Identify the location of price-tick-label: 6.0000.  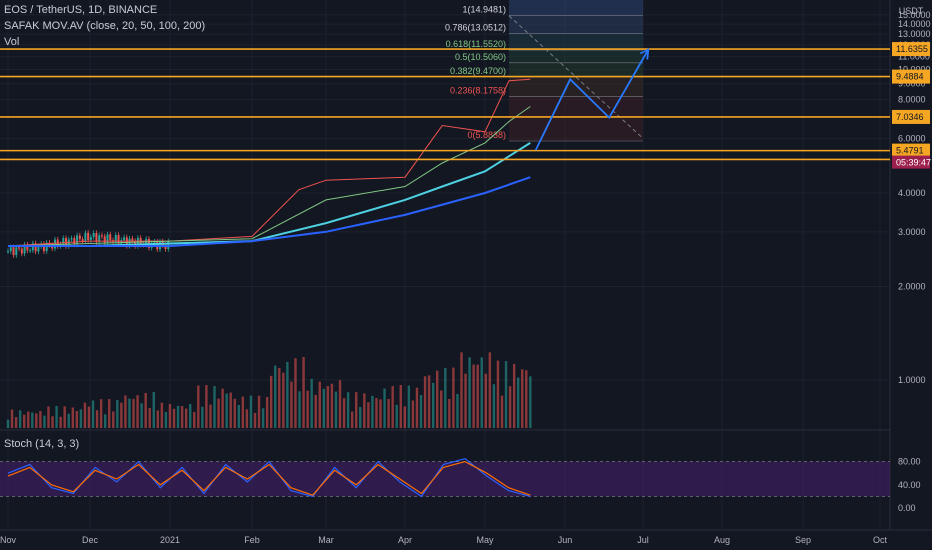
(912, 138).